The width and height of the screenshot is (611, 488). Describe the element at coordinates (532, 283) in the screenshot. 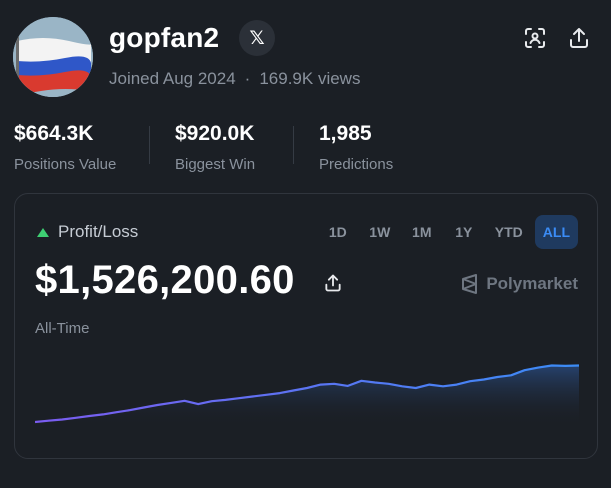

I see `brand-name: Polymarket` at that location.